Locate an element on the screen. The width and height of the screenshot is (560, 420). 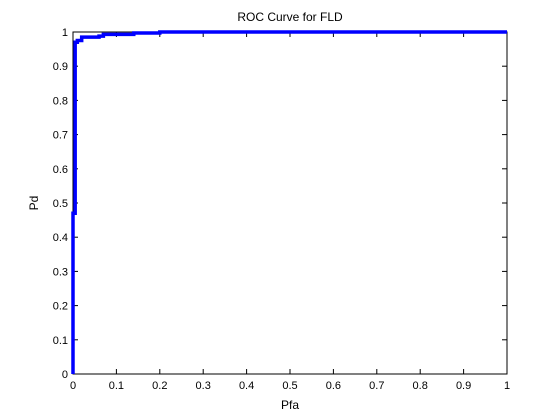
y-tick-label: 0.1 is located at coordinates (60, 341).